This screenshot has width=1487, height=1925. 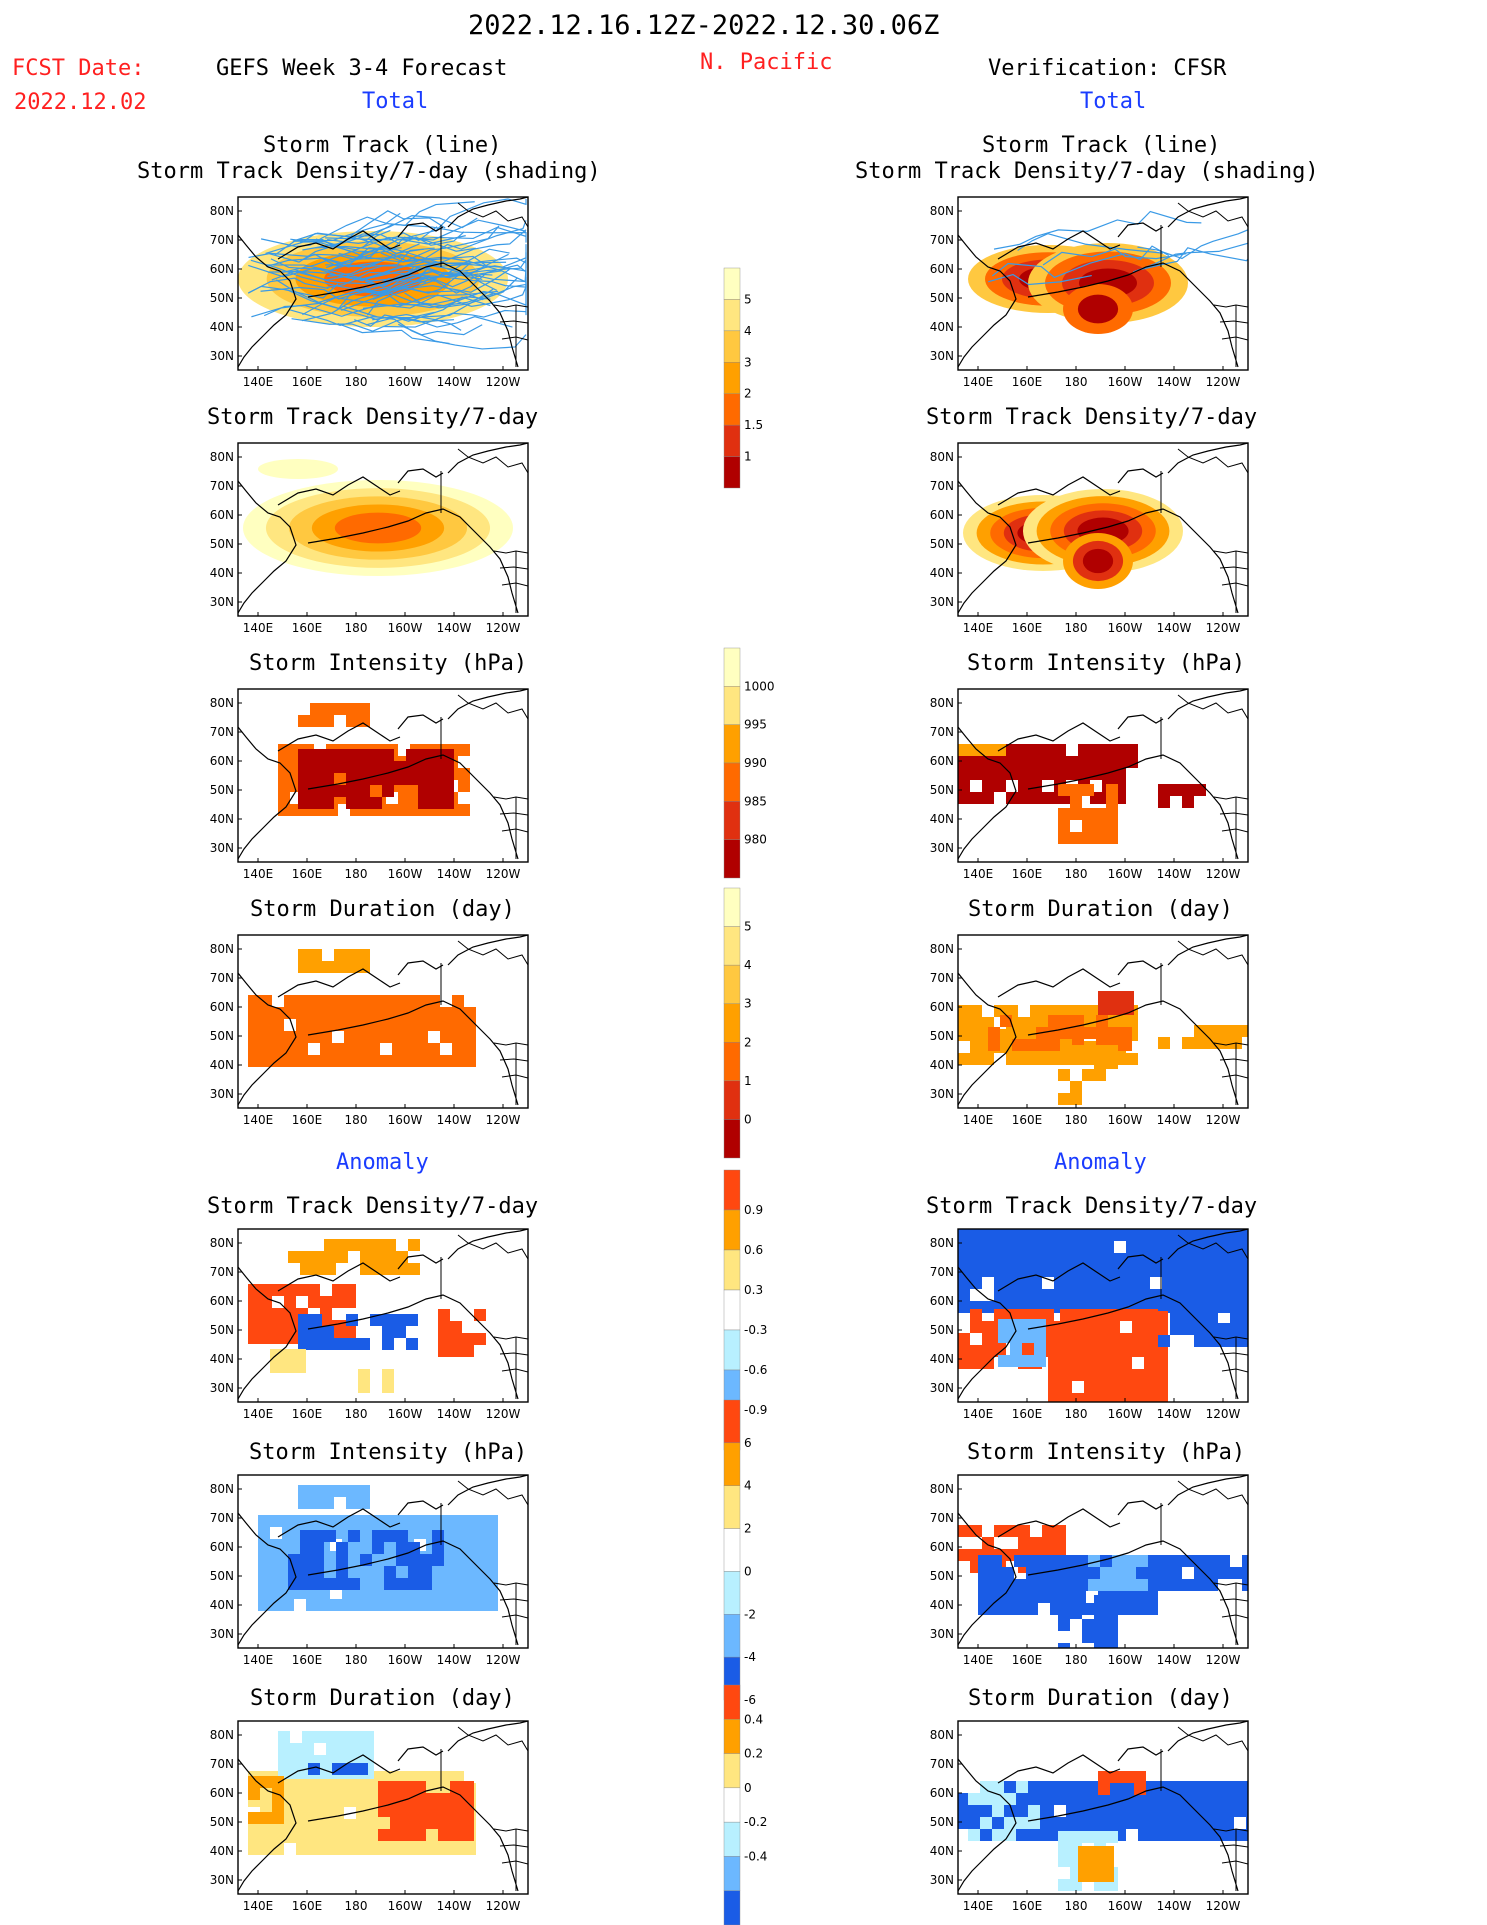 I want to click on storm-track-line, so click(x=393, y=334).